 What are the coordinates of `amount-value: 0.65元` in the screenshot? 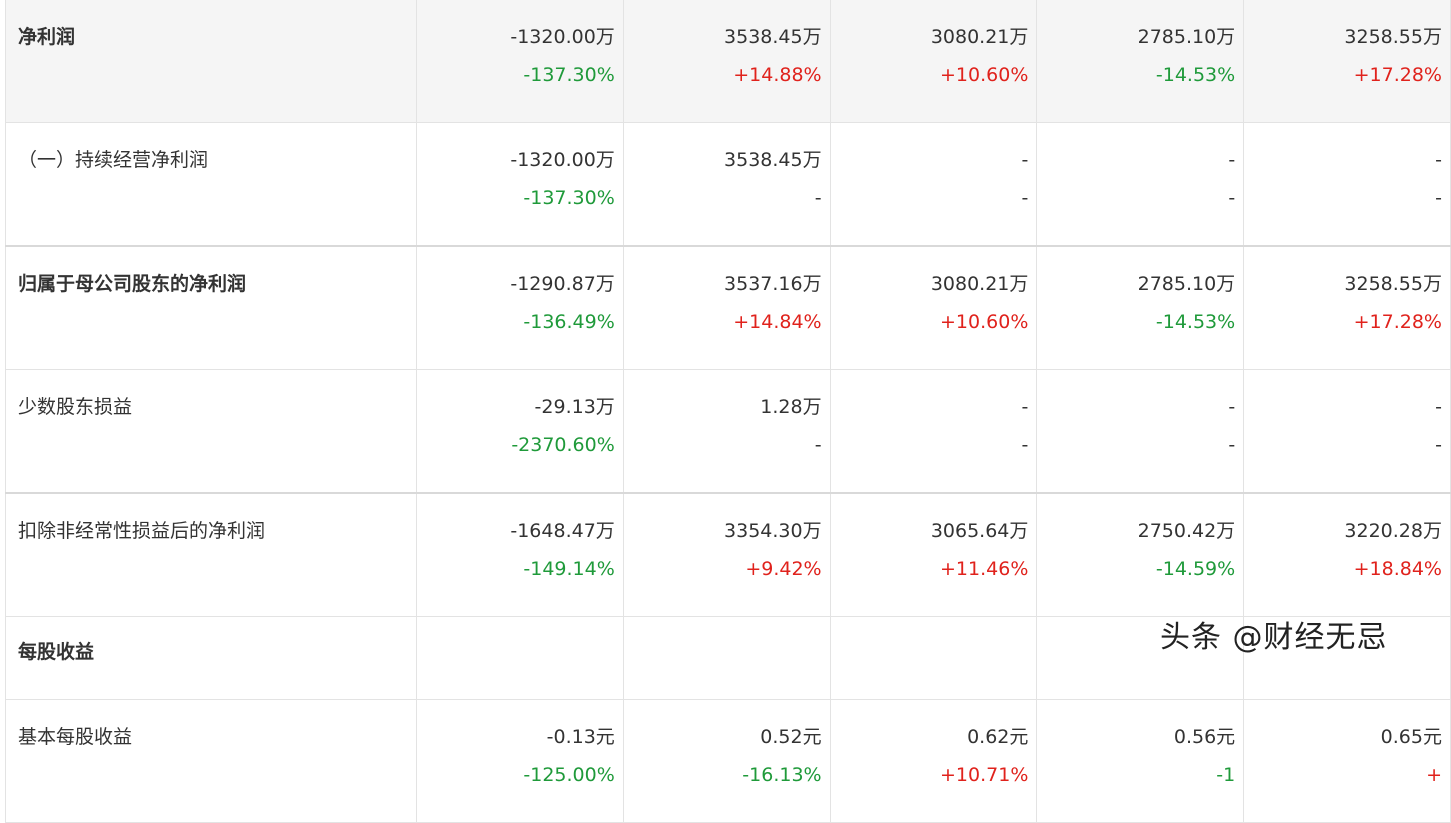 It's located at (1411, 737).